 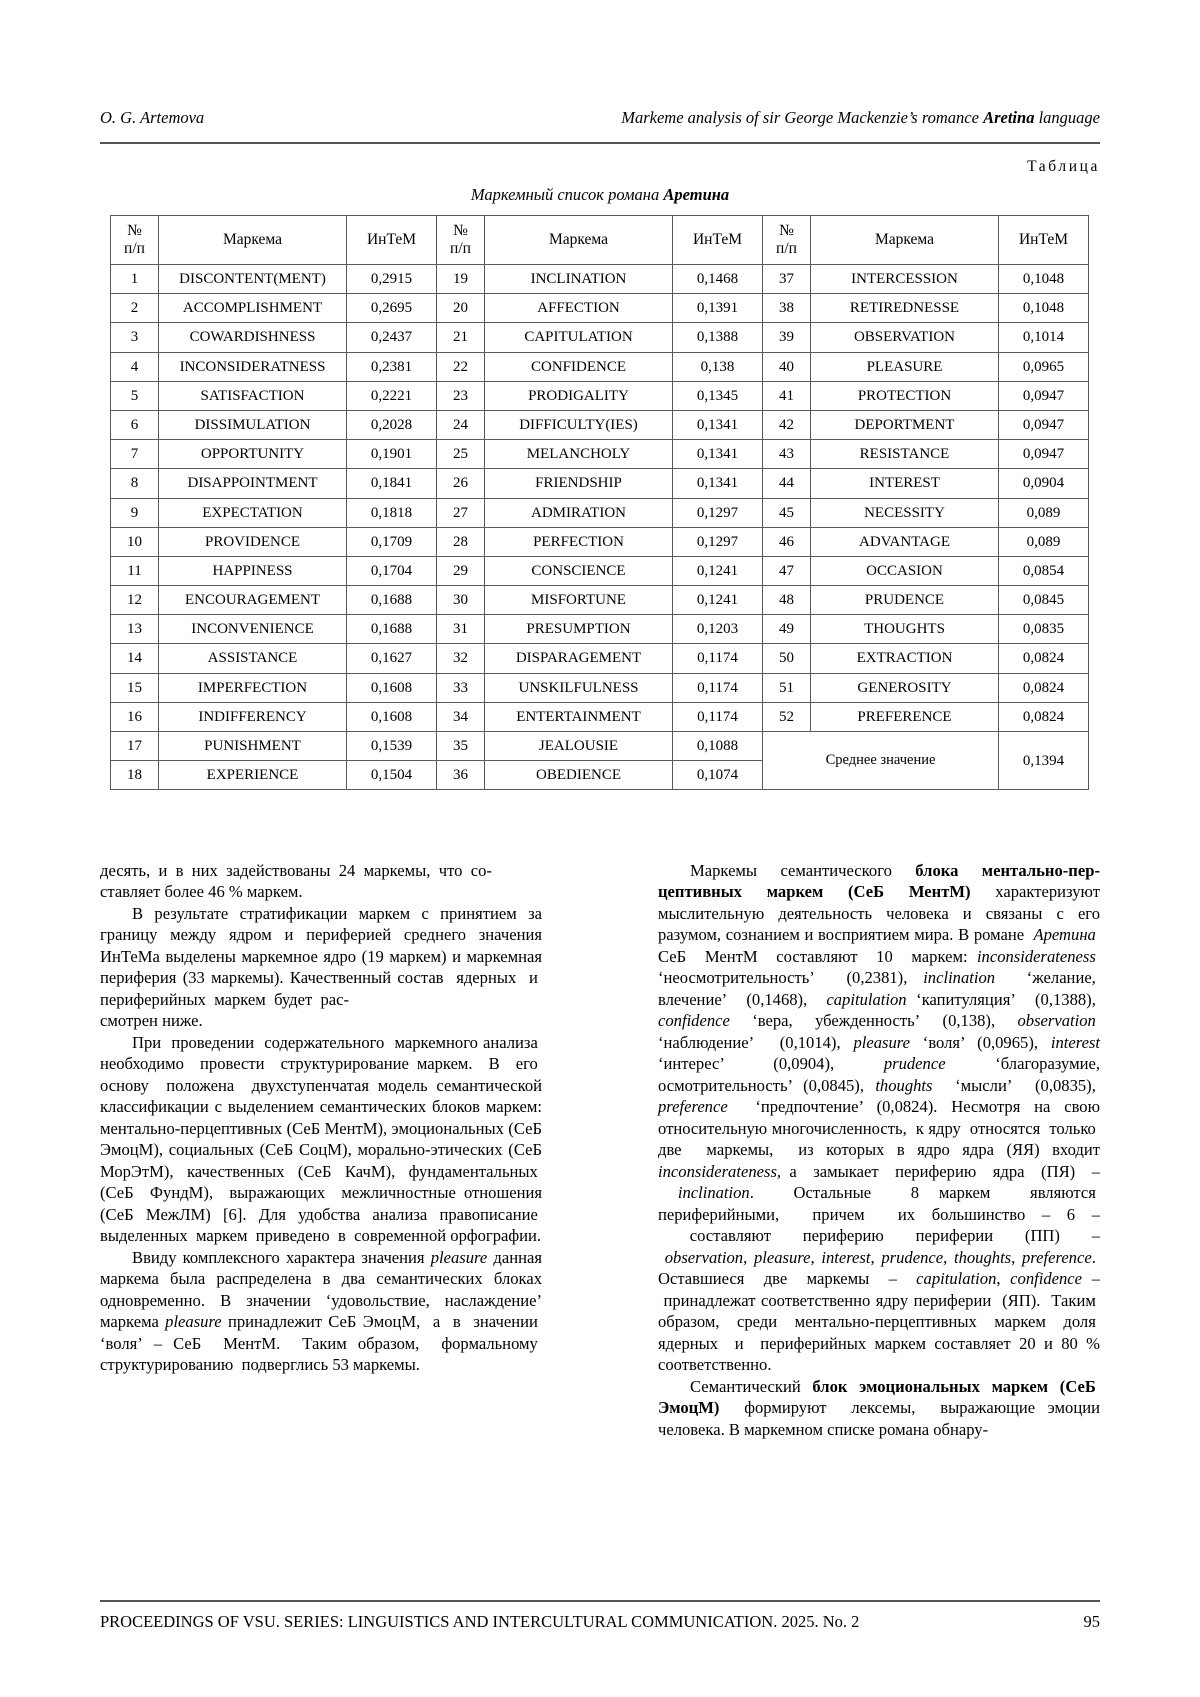 What do you see at coordinates (134, 279) in the screenshot?
I see `cell-num-1: 1` at bounding box center [134, 279].